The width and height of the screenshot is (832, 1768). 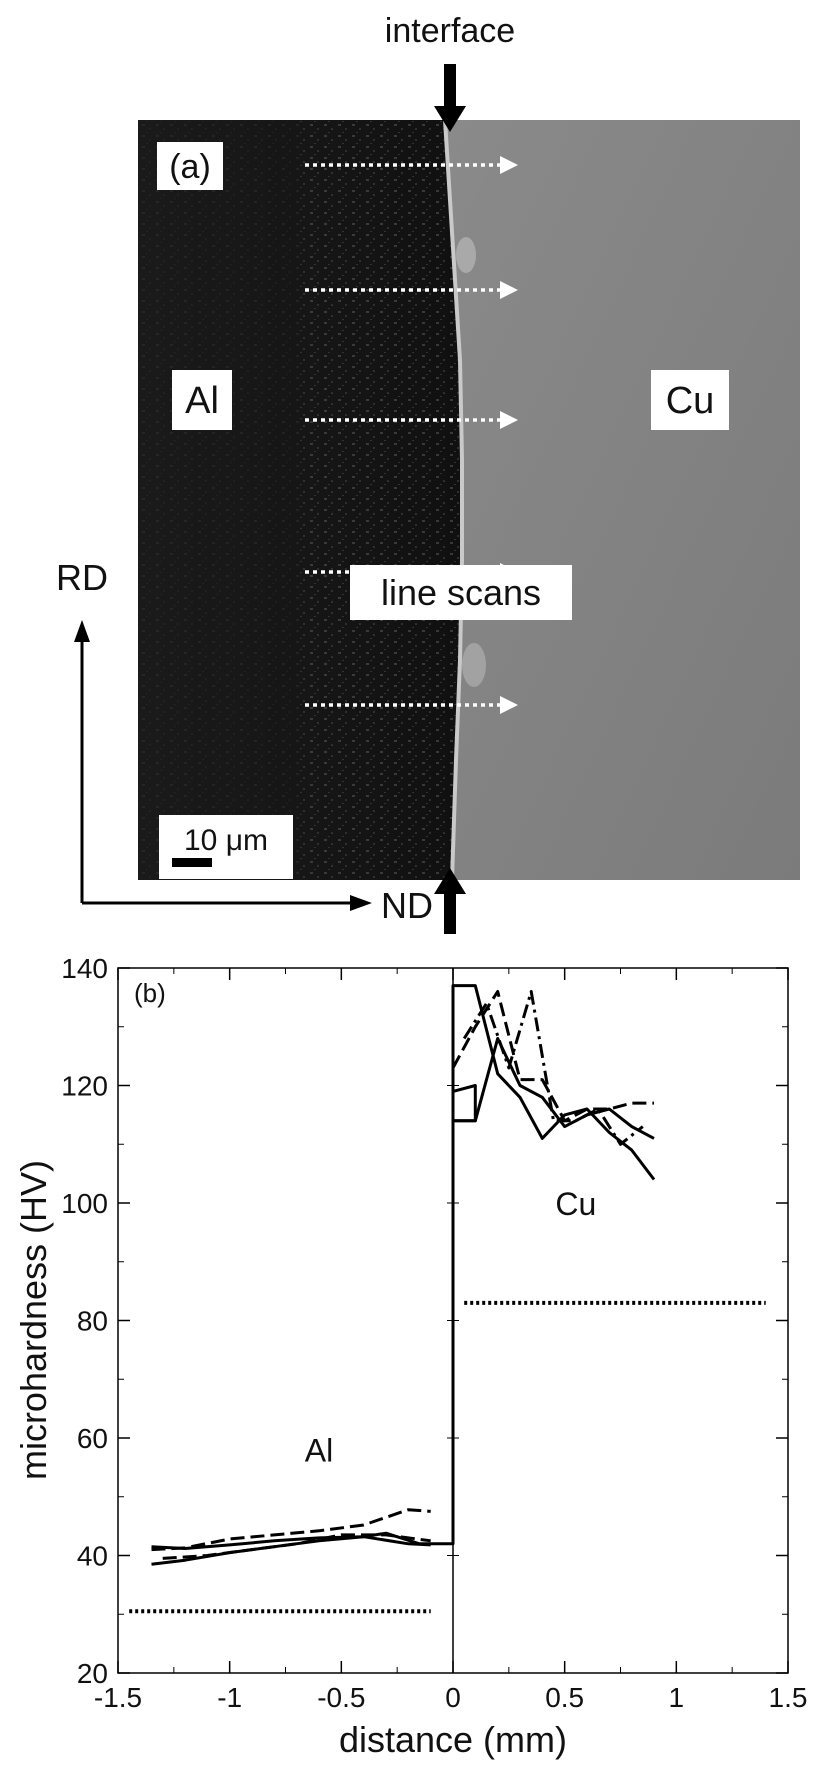 I want to click on al-label: Al, so click(x=202, y=401).